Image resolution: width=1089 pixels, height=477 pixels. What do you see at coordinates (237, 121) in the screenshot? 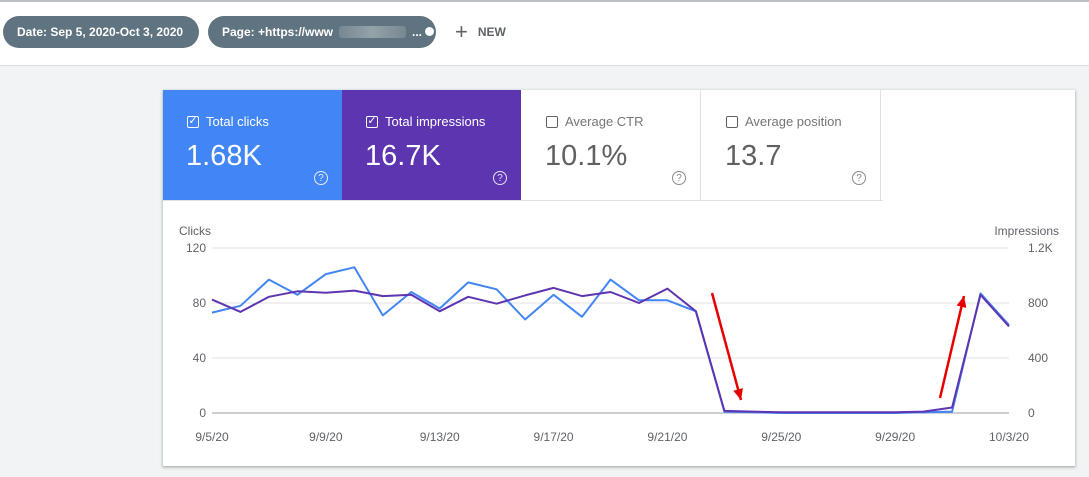
I see `metric-clicks-label: Total clicks` at bounding box center [237, 121].